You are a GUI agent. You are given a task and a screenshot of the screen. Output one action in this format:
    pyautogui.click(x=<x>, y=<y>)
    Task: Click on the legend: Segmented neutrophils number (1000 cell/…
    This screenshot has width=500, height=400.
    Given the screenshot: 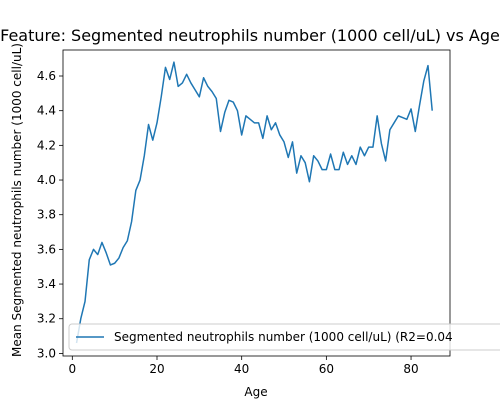 What is the action you would take?
    pyautogui.click(x=284, y=337)
    